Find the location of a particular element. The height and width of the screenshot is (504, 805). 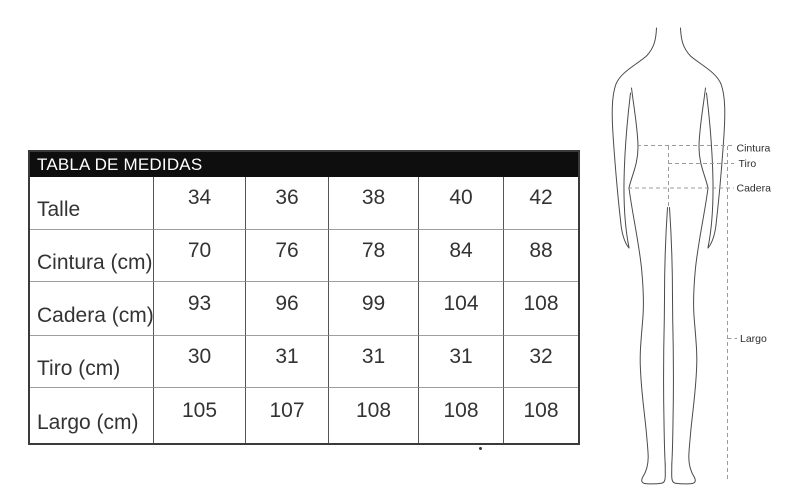

row-label-talle: Talle is located at coordinates (59, 209).